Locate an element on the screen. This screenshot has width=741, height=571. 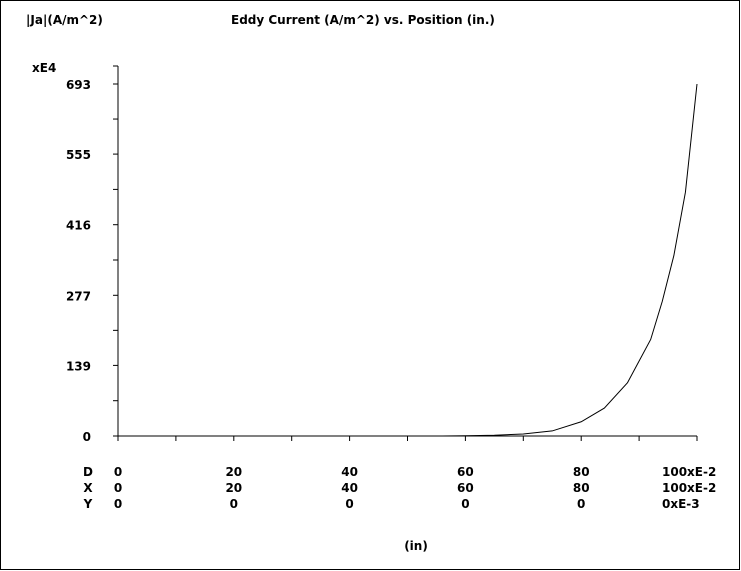
y-tick-label: 277 is located at coordinates (78, 296).